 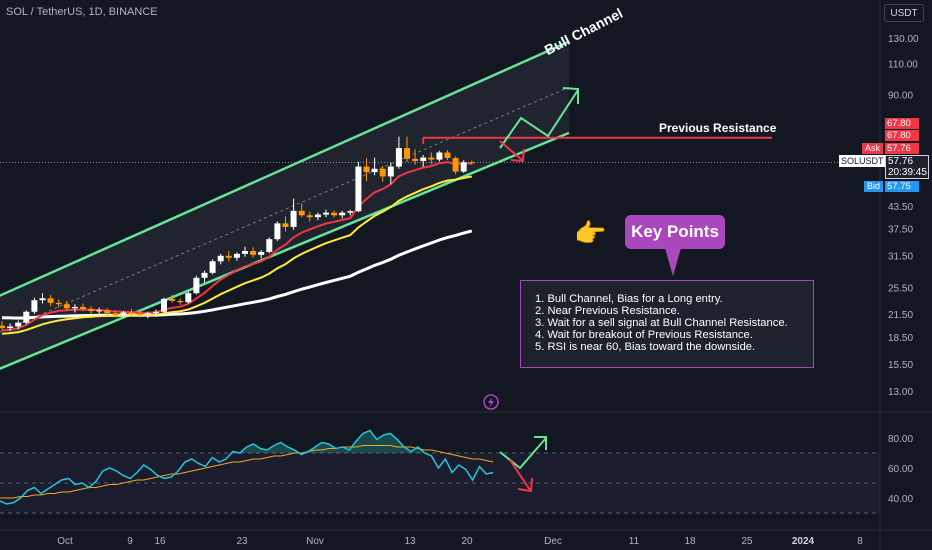 What do you see at coordinates (540, 443) in the screenshot?
I see `rsi-bullish-arrowhead` at bounding box center [540, 443].